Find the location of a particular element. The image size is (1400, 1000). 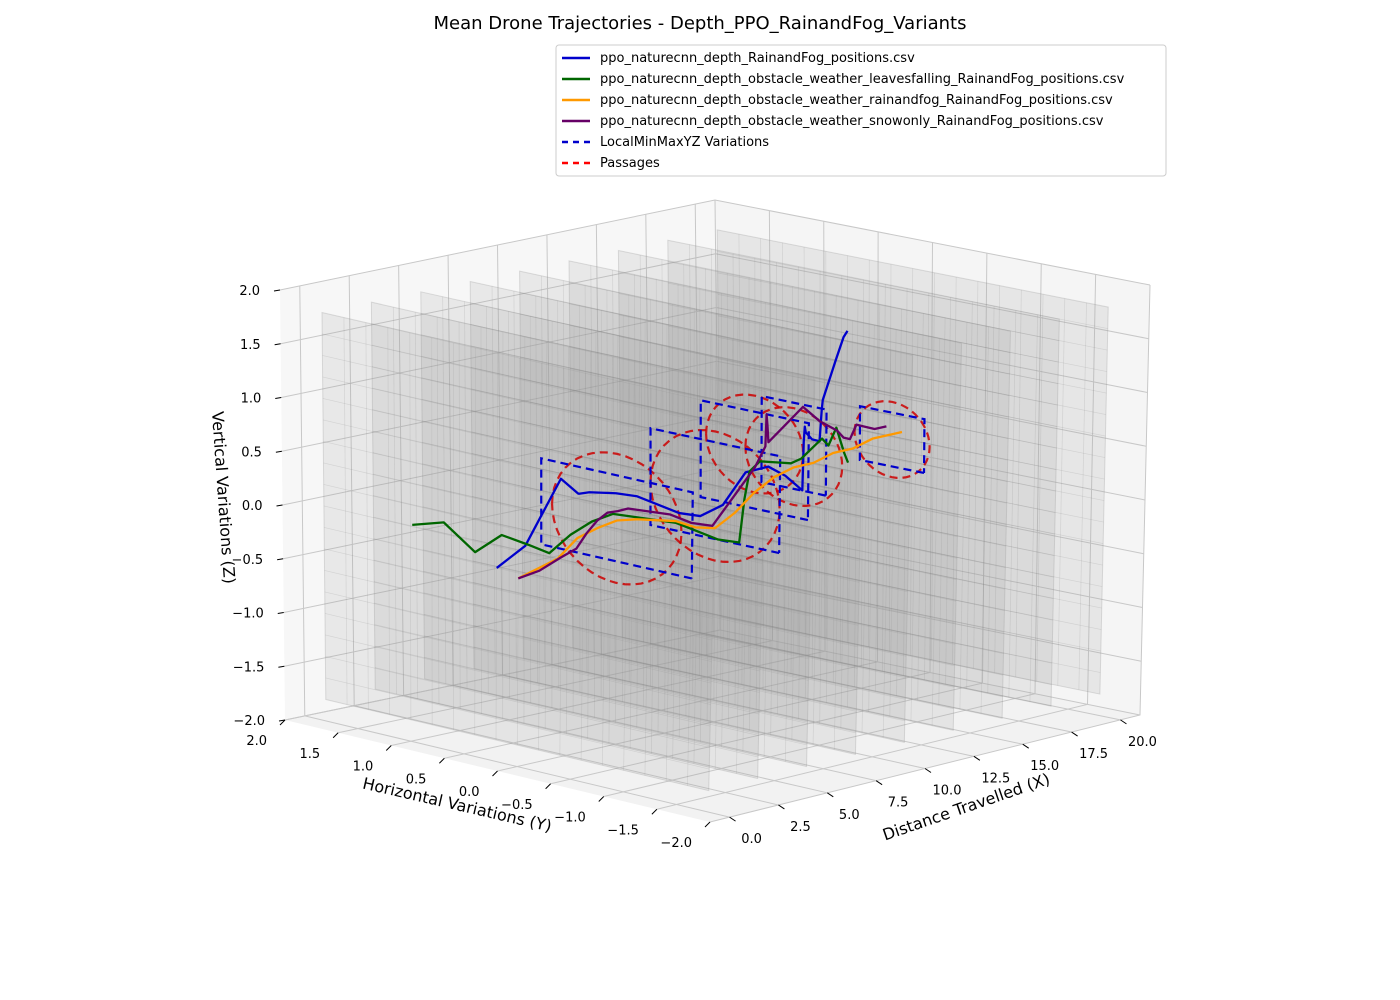

y-tick-label: 0.5 is located at coordinates (416, 779).